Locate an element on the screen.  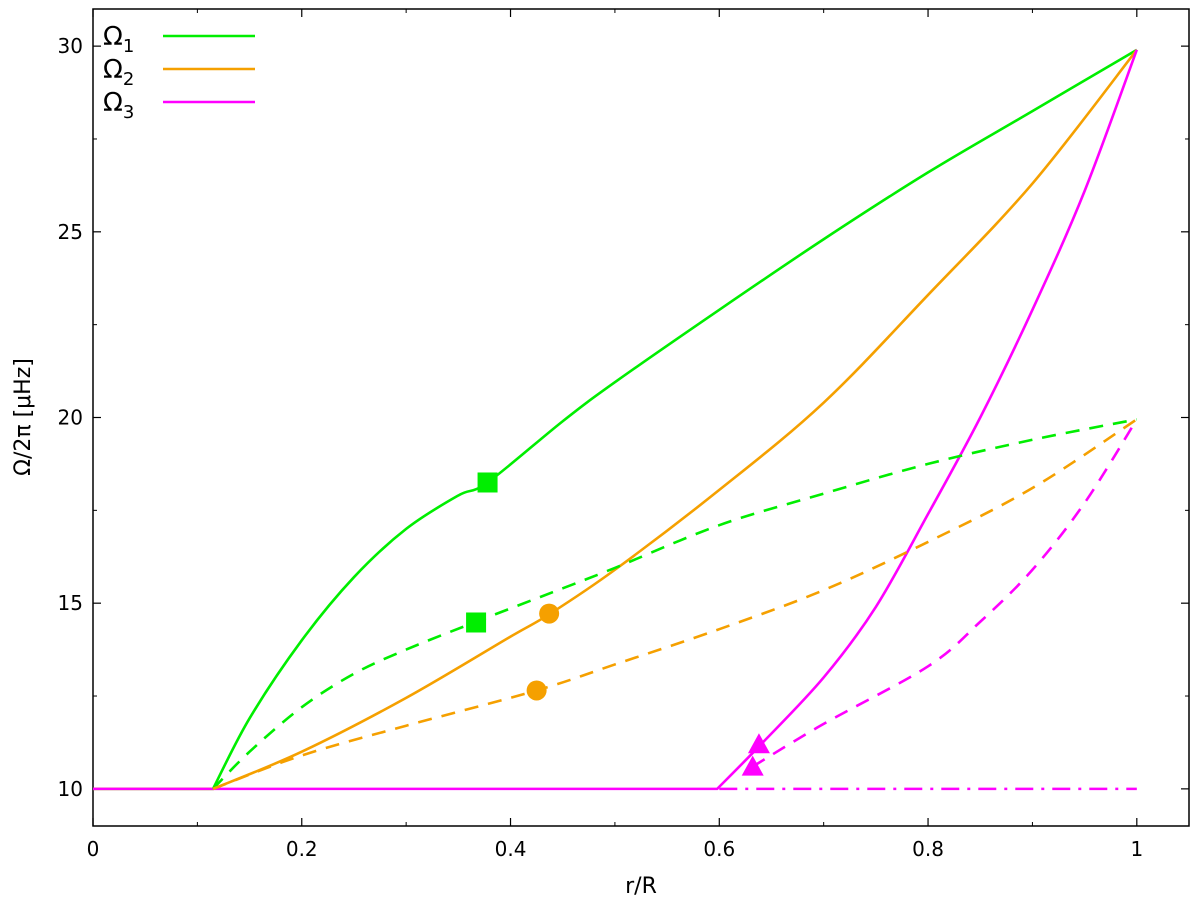
x-tick-label: 1 is located at coordinates (1136, 849).